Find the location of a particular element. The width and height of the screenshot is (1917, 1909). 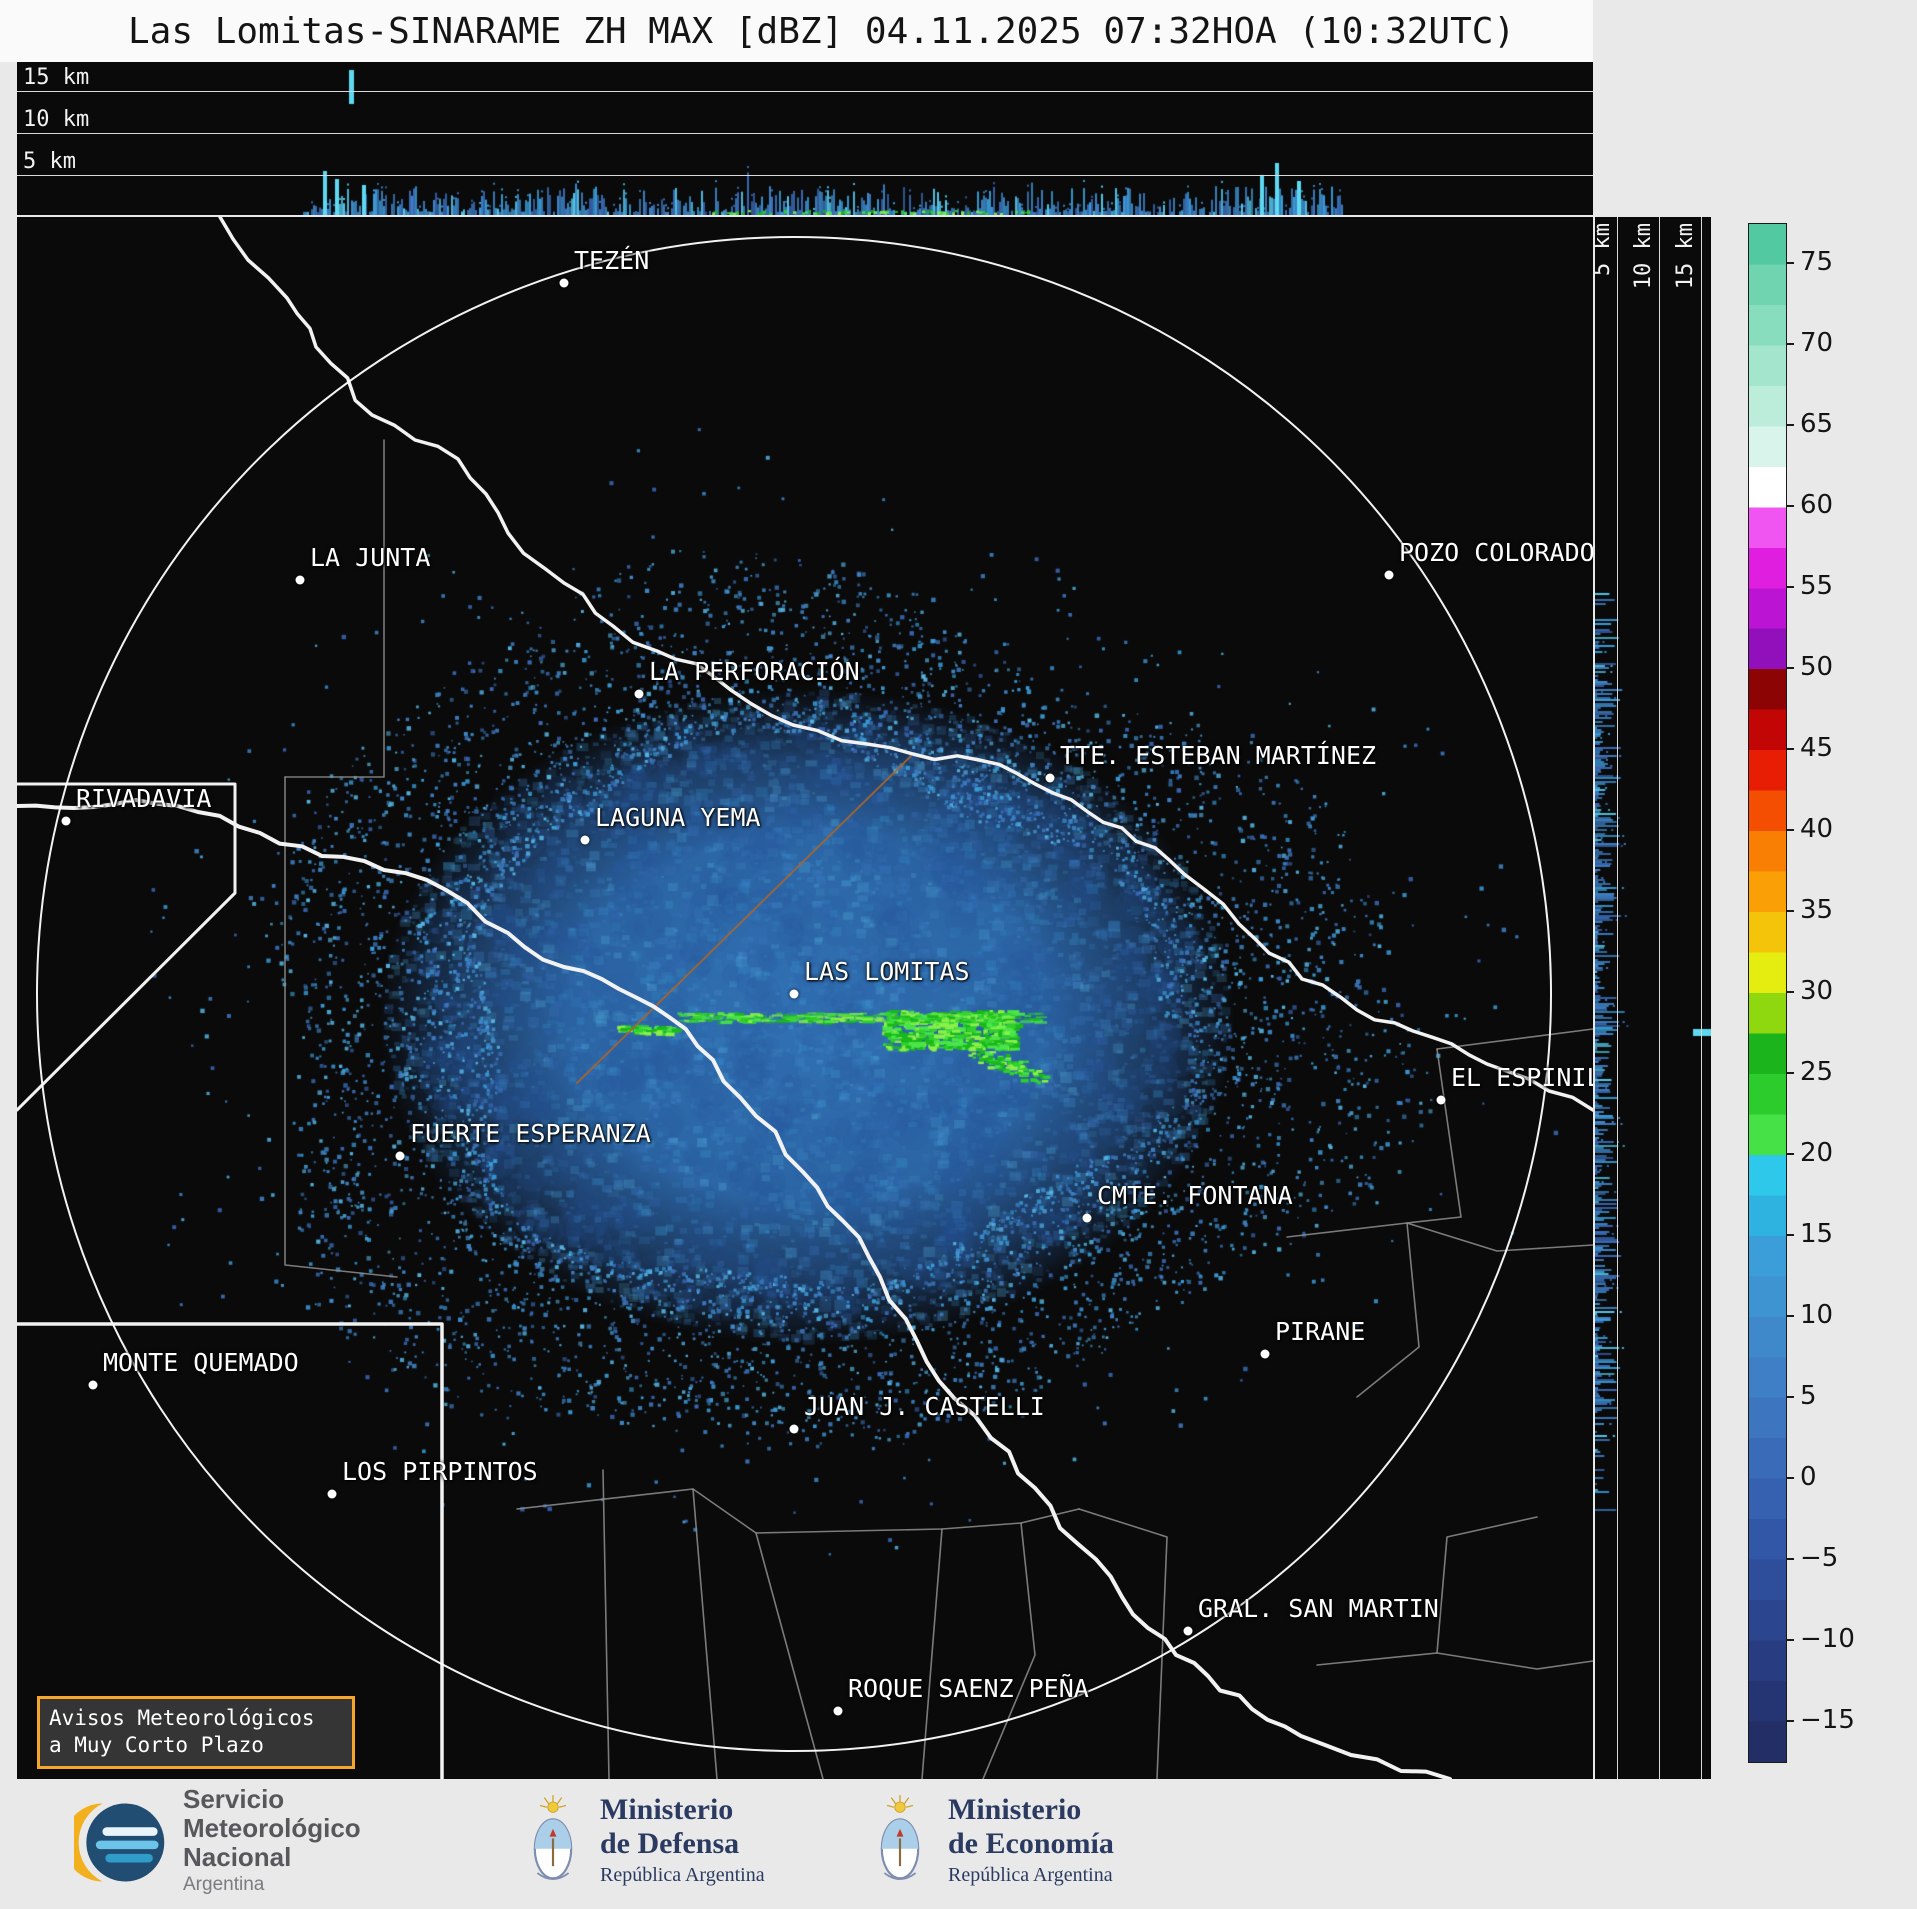

advisory-line: Avisos Meteorológicos is located at coordinates (182, 1718).